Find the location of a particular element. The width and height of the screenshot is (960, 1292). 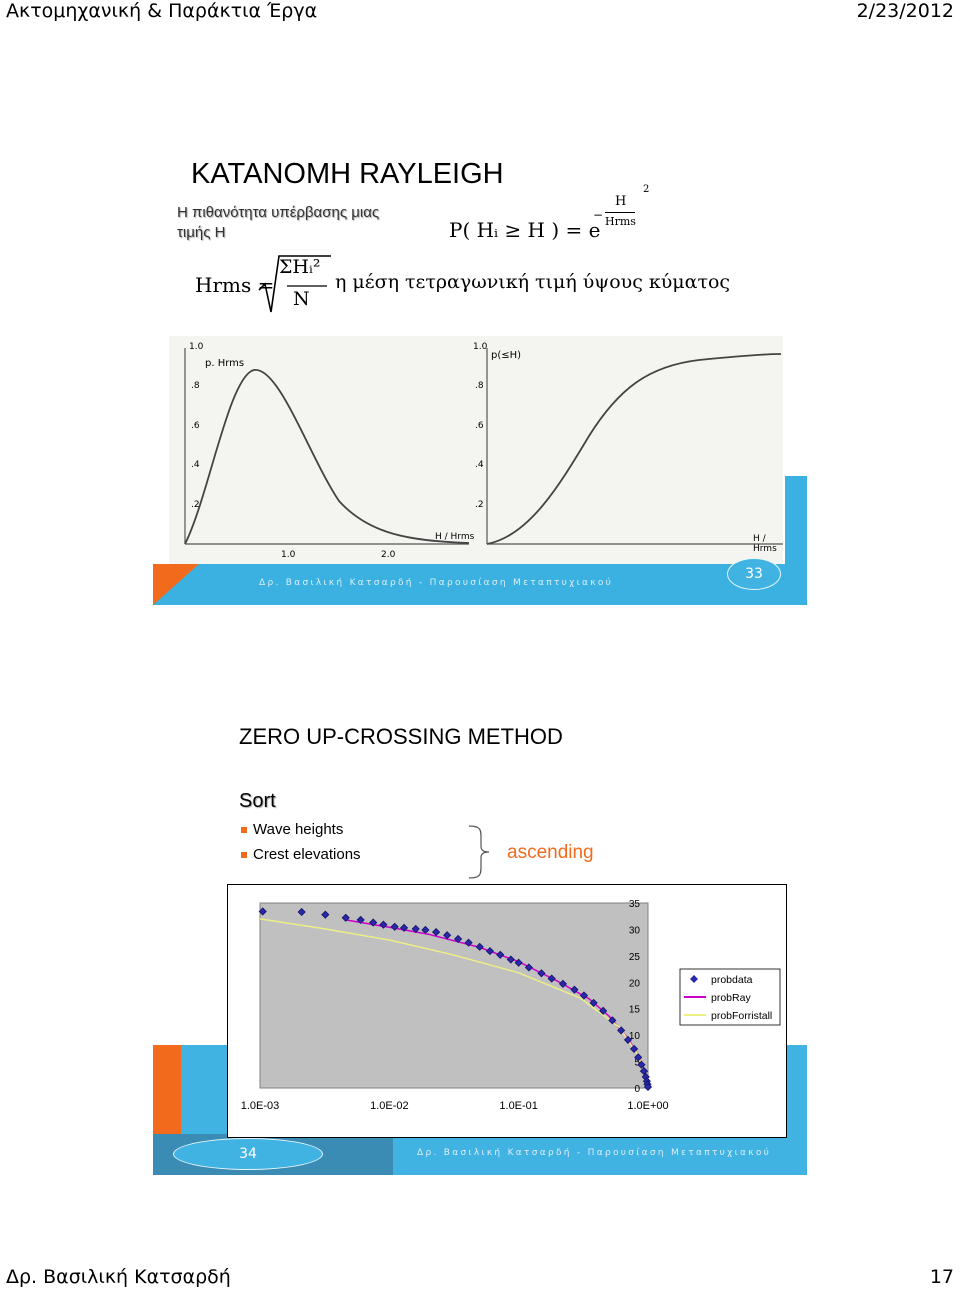

y-tick-label: 35 is located at coordinates (635, 904).